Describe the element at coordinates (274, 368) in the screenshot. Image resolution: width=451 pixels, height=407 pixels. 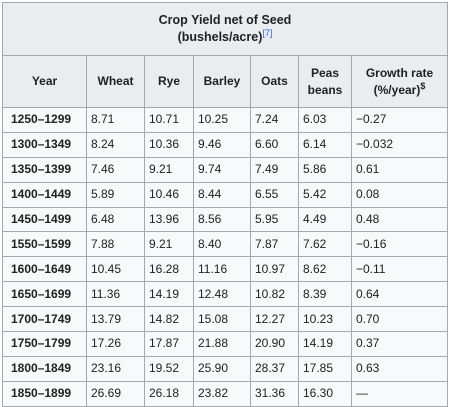
I see `value-cell: 28.37` at that location.